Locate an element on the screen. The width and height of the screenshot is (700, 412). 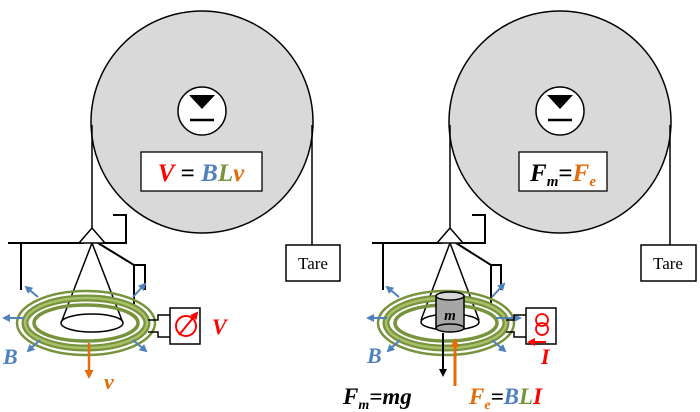
right-equation-box is located at coordinates (563, 171).